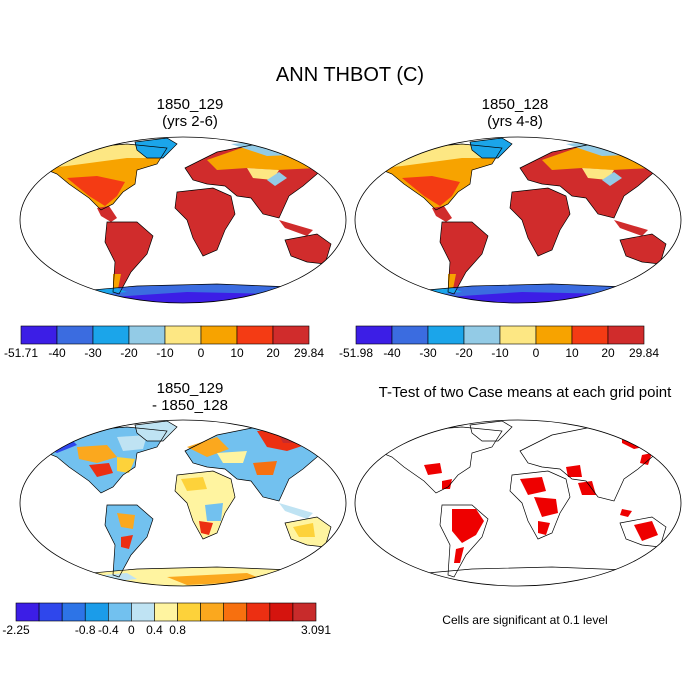 This screenshot has width=700, height=700. I want to click on panel-3-title: 1850_129 - 1850_128, so click(190, 397).